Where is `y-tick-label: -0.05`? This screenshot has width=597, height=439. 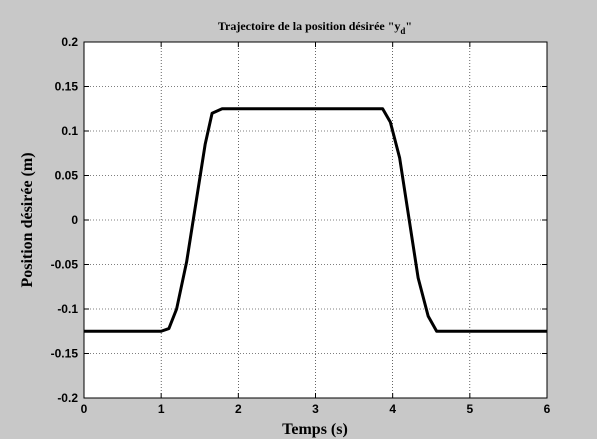 y-tick-label: -0.05 is located at coordinates (65, 265).